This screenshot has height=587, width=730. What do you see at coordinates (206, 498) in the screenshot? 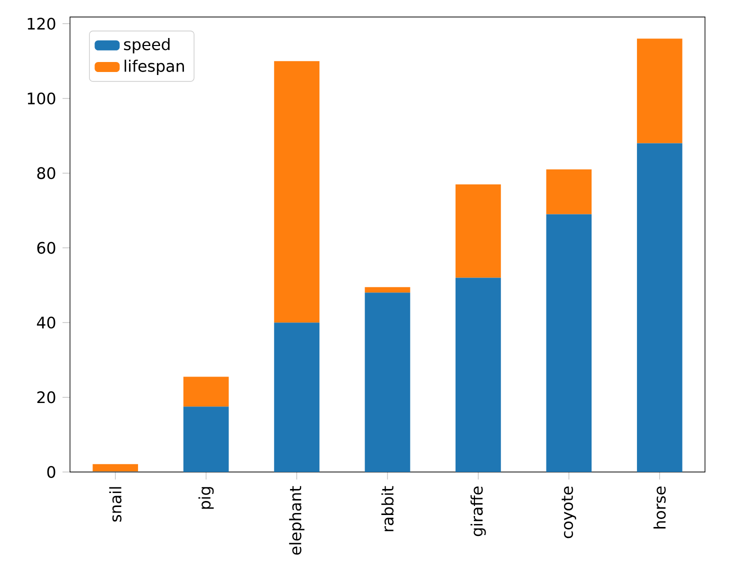
I see `x-tick-label: pig` at bounding box center [206, 498].